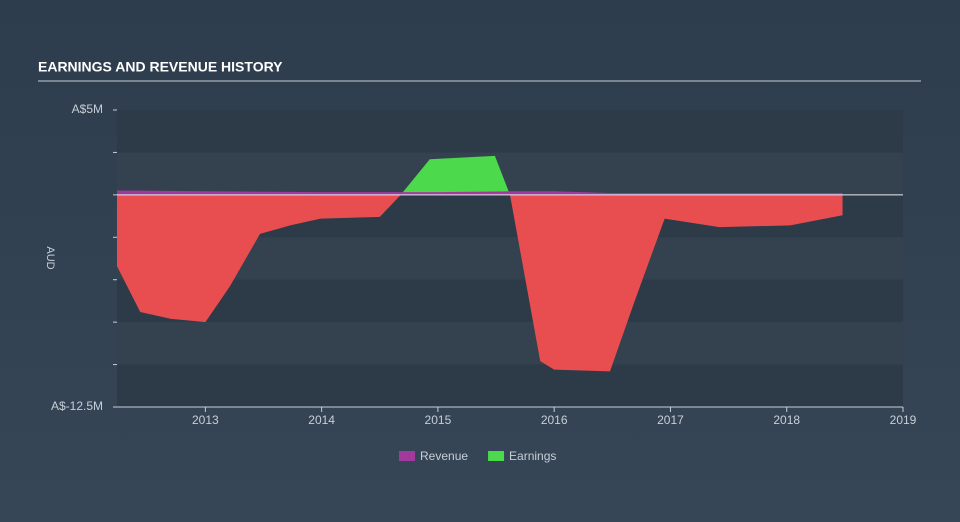 Image resolution: width=960 pixels, height=522 pixels. I want to click on x-tick-label: 2013, so click(205, 420).